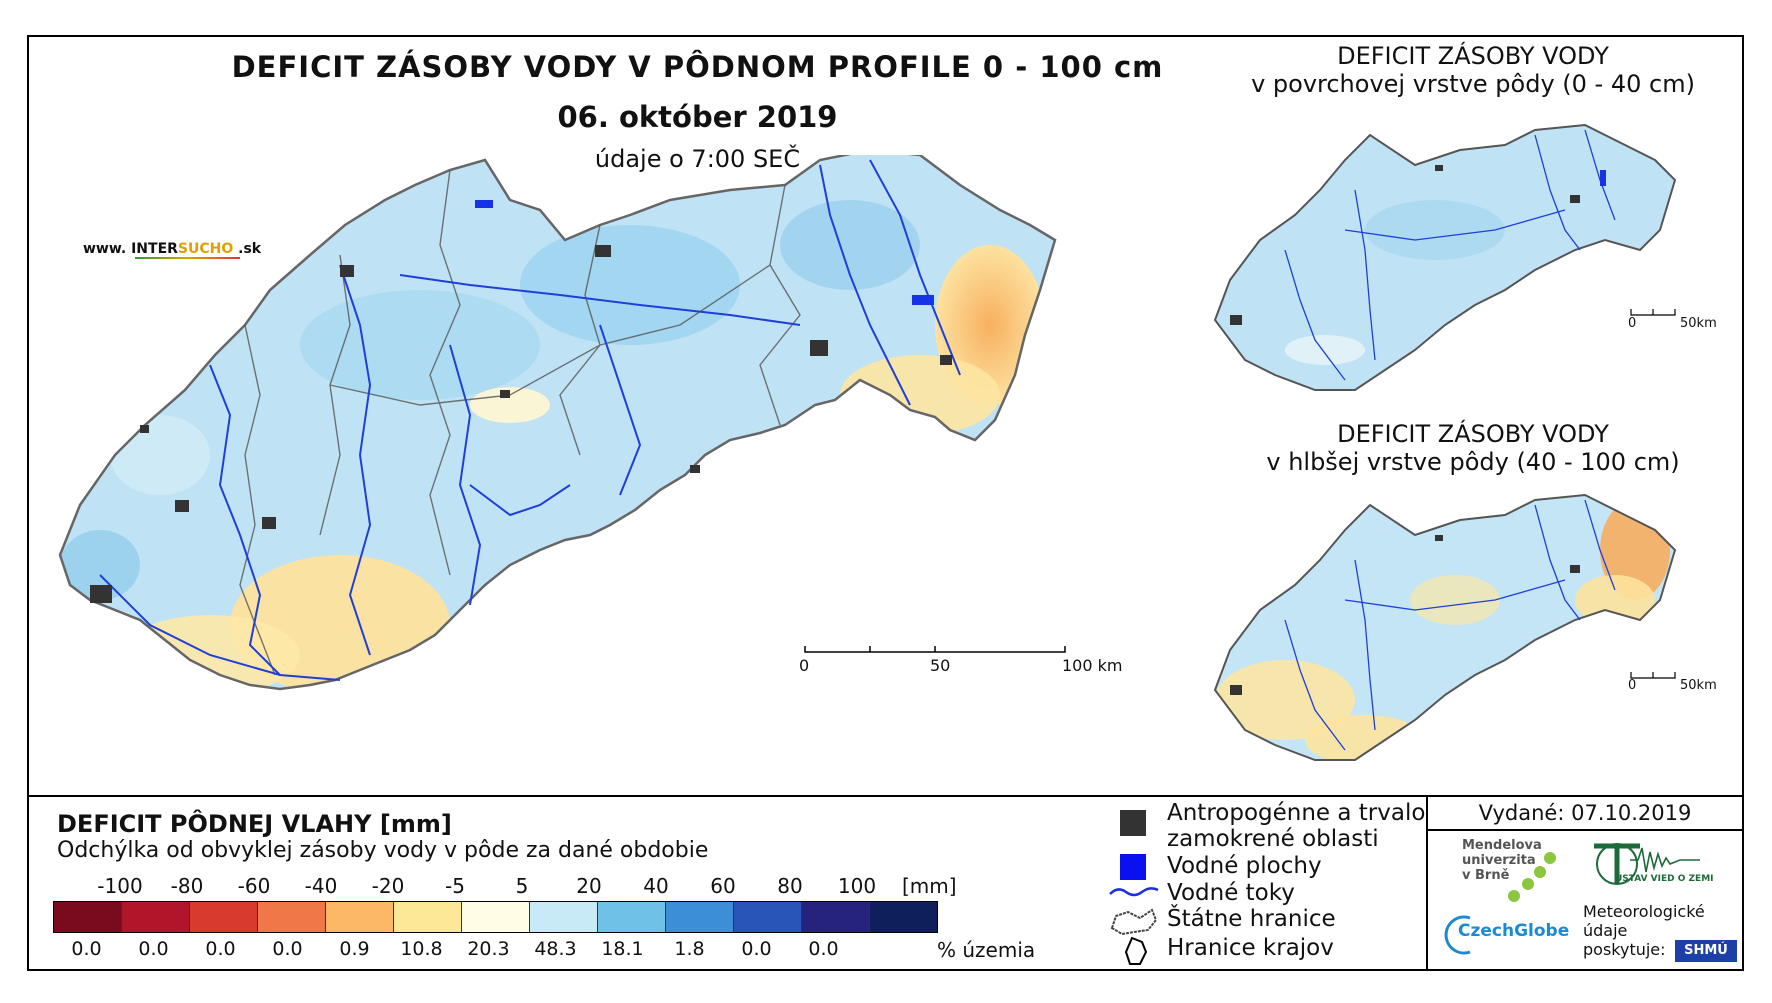 Image resolution: width=1772 pixels, height=1003 pixels. I want to click on main-scale-bar, so click(935, 649).